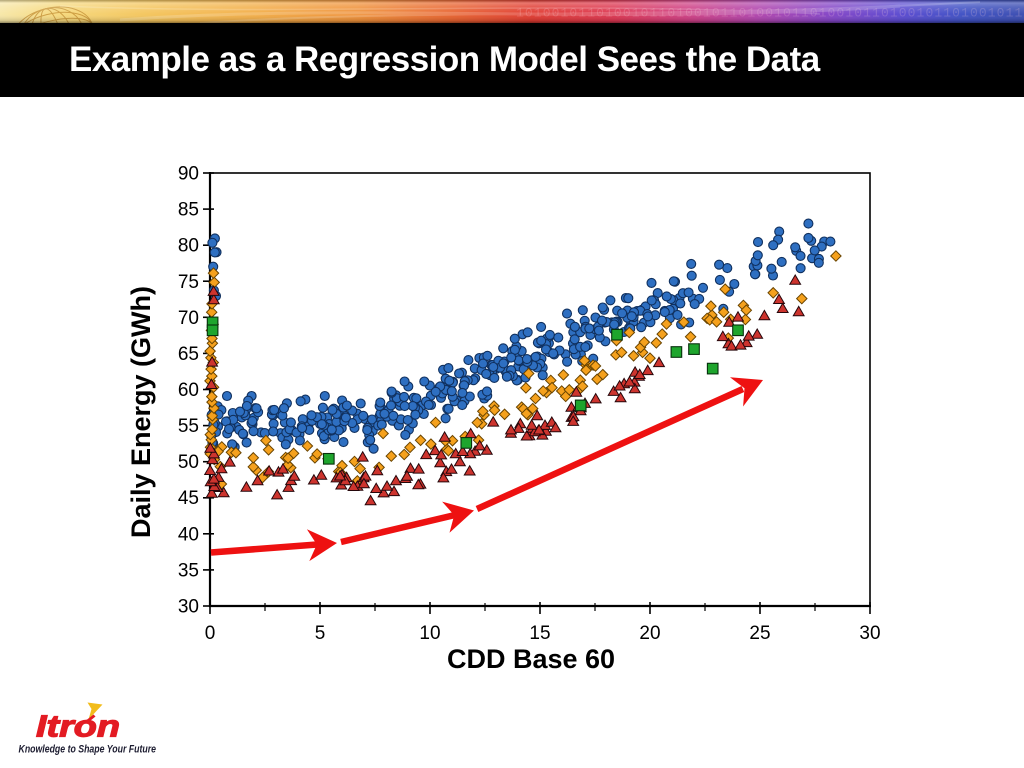  I want to click on svg-text: 55, so click(188, 426).